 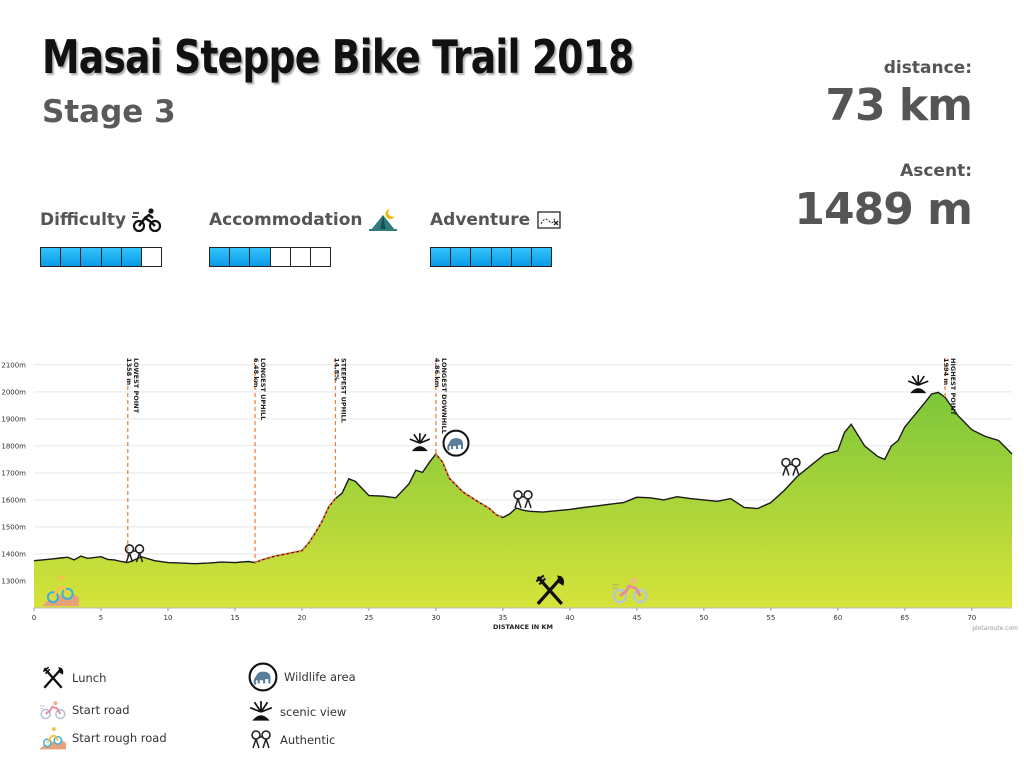 I want to click on x-tick-label: 25, so click(x=368, y=618).